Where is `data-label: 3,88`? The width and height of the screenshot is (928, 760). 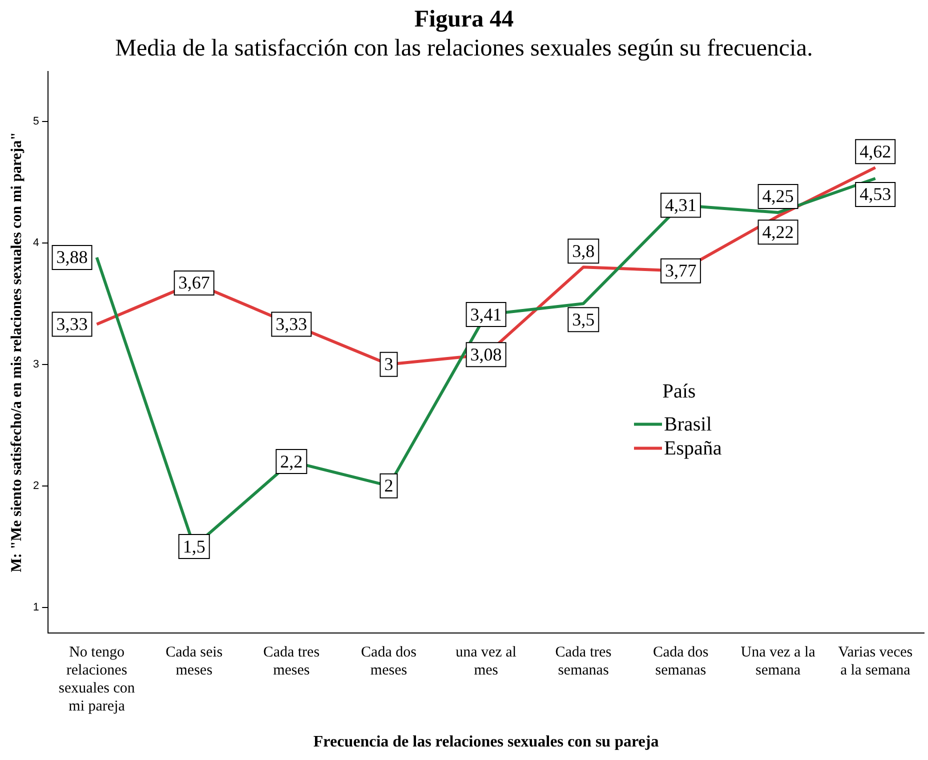 data-label: 3,88 is located at coordinates (72, 257).